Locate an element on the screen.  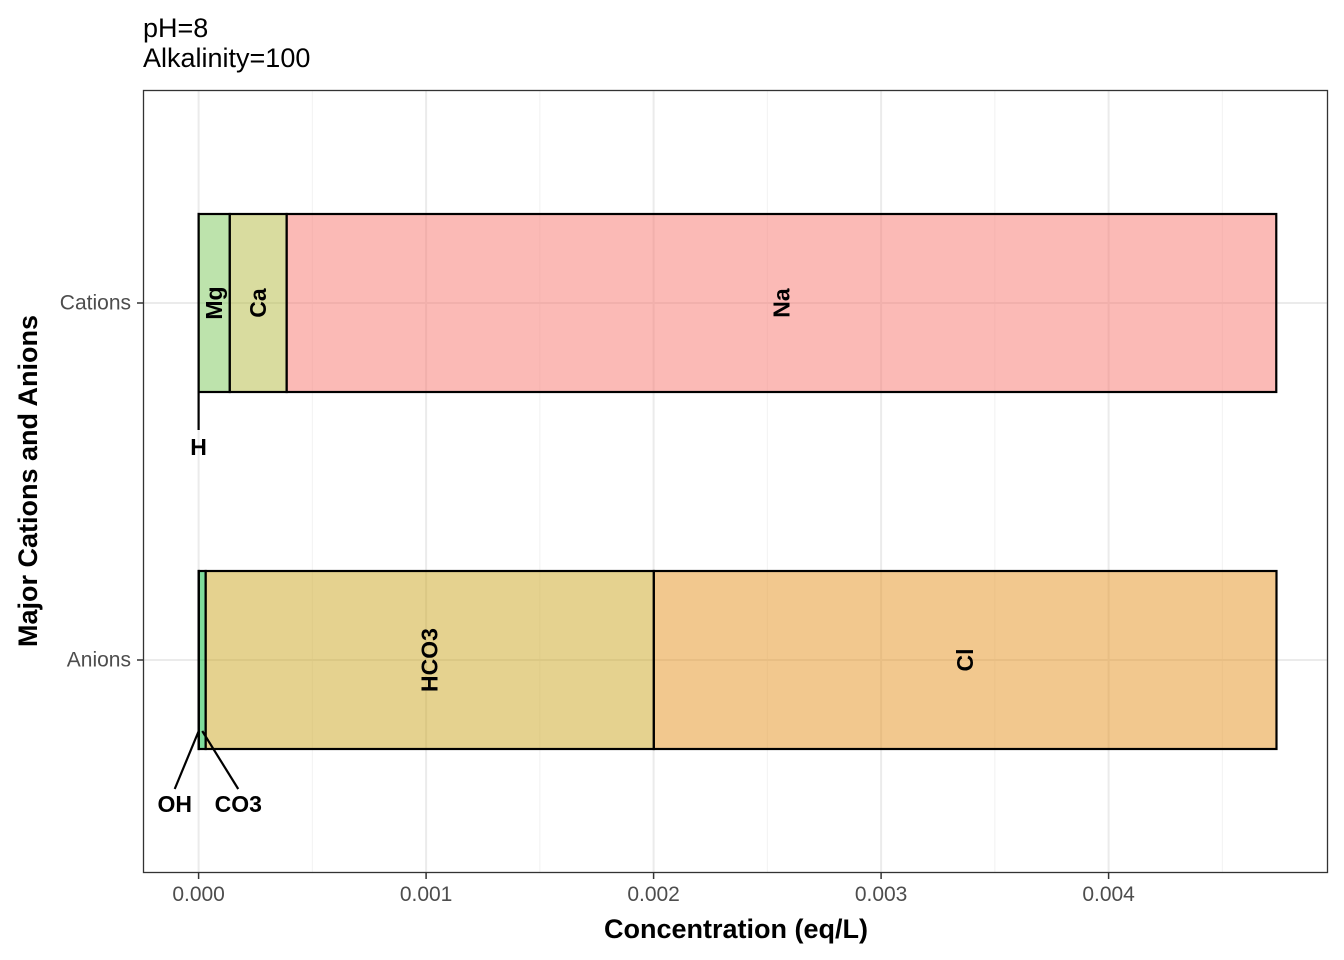
y-tick-label-cations: Cations is located at coordinates (95, 303).